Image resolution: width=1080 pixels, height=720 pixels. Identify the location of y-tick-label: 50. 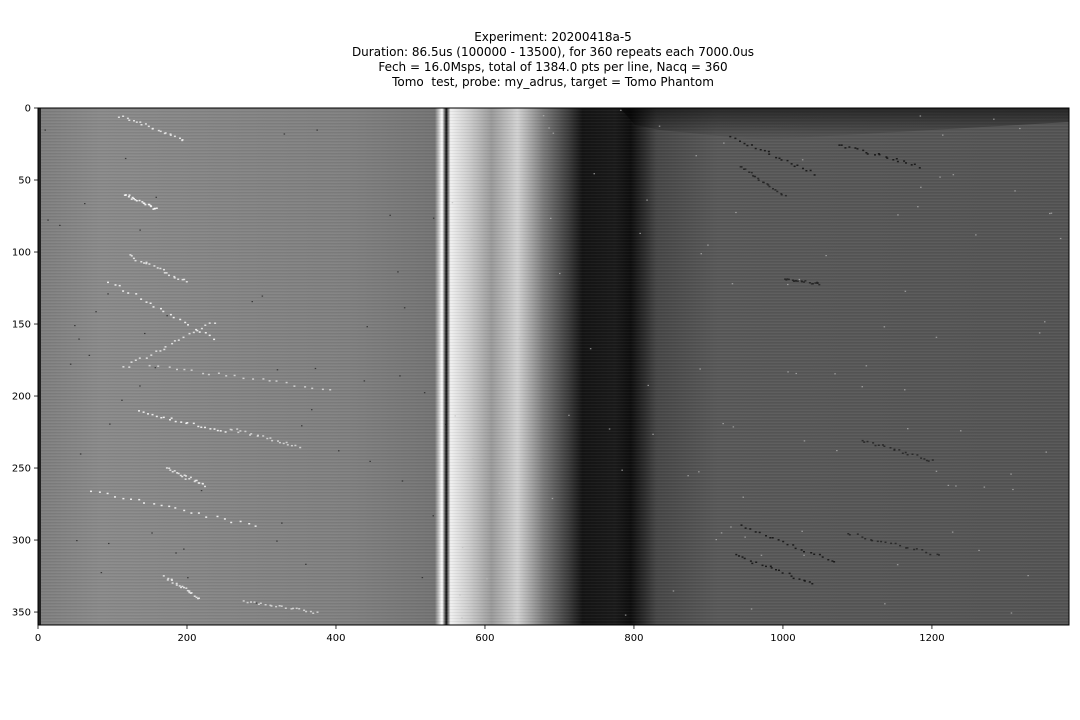
(24, 181).